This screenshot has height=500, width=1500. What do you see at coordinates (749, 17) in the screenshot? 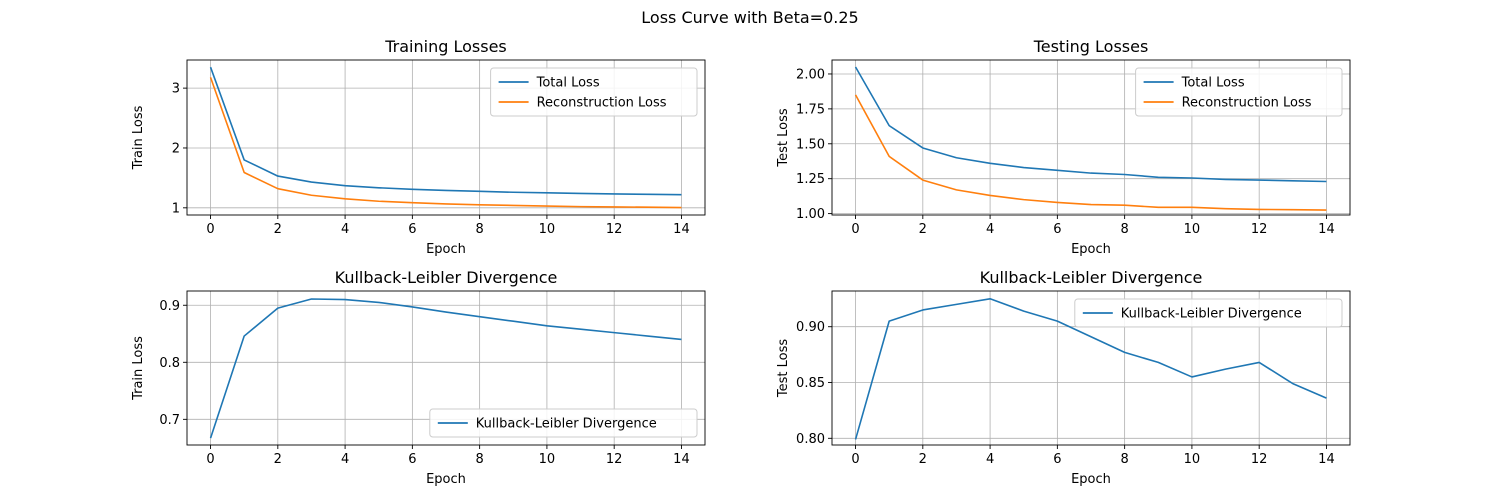
I see `figure-suptitle: Loss Curve with Beta=0.25` at bounding box center [749, 17].